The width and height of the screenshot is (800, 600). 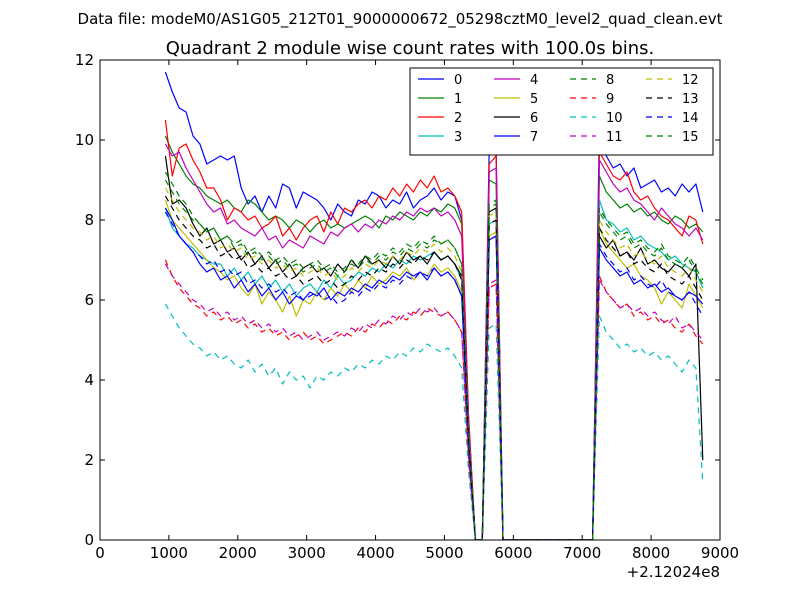 What do you see at coordinates (534, 137) in the screenshot?
I see `legend-label-7: 7` at bounding box center [534, 137].